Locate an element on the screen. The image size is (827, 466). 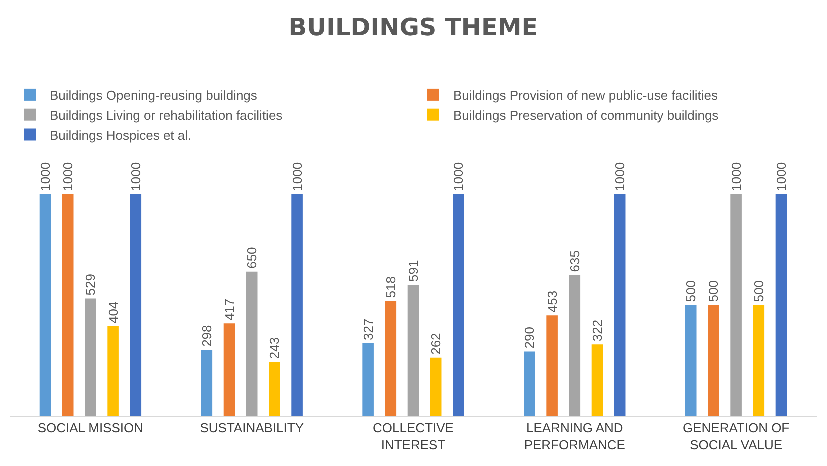
legend-label: Buildings Hospices et al. is located at coordinates (121, 135).